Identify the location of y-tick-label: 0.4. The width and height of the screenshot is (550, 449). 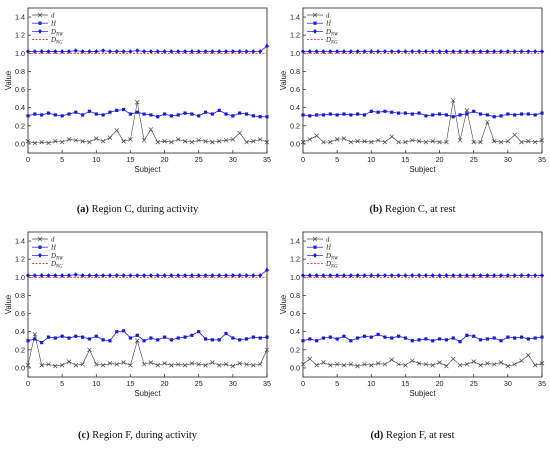
(20, 107).